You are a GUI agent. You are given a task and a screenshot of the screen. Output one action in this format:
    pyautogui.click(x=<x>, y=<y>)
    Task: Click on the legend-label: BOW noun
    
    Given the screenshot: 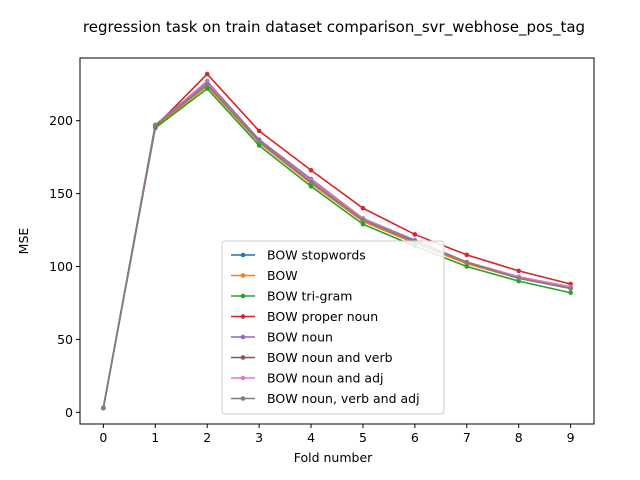 What is the action you would take?
    pyautogui.click(x=300, y=337)
    